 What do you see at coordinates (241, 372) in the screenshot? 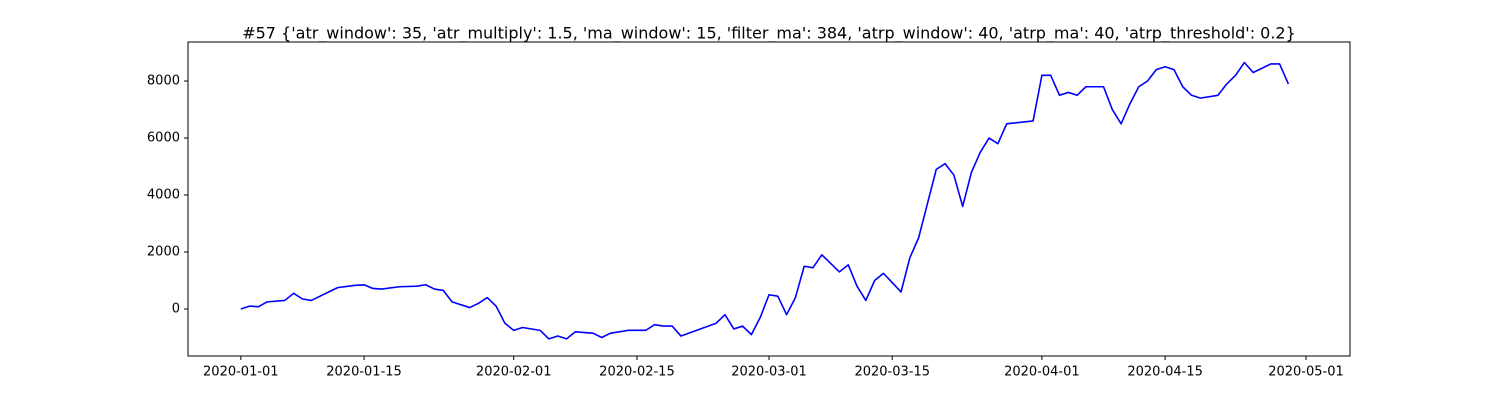
I see `x-tick-label: 2020-01-01` at bounding box center [241, 372].